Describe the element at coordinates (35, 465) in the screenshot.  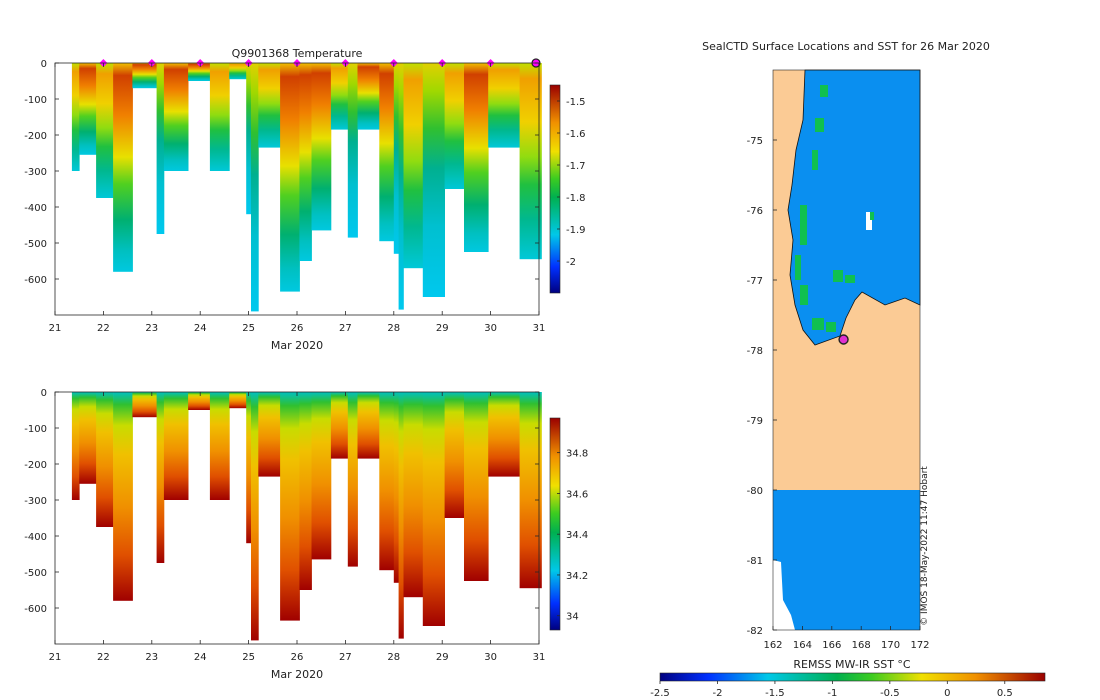
I see `y-tick-label: -200` at that location.